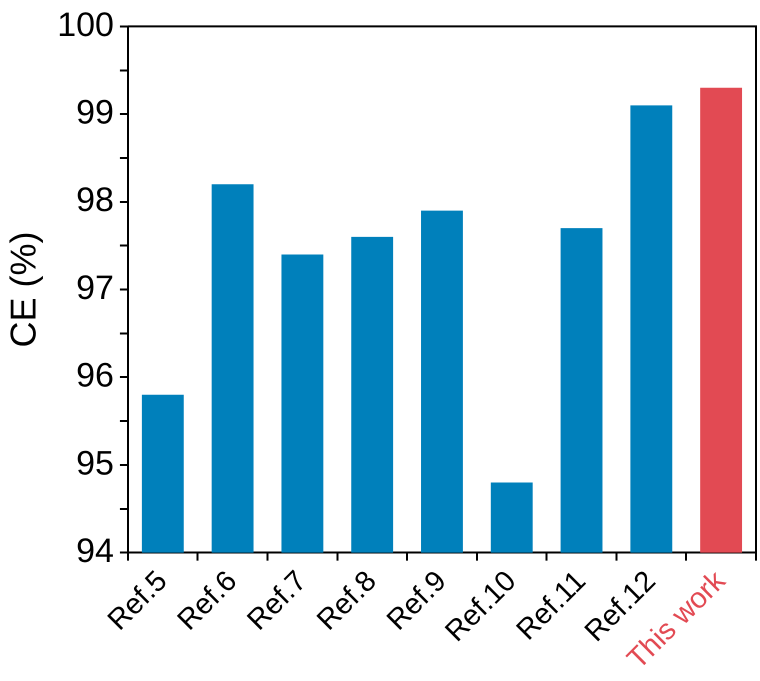 Image resolution: width=760 pixels, height=681 pixels. What do you see at coordinates (23, 290) in the screenshot?
I see `y-axis-title: CE (%)` at bounding box center [23, 290].